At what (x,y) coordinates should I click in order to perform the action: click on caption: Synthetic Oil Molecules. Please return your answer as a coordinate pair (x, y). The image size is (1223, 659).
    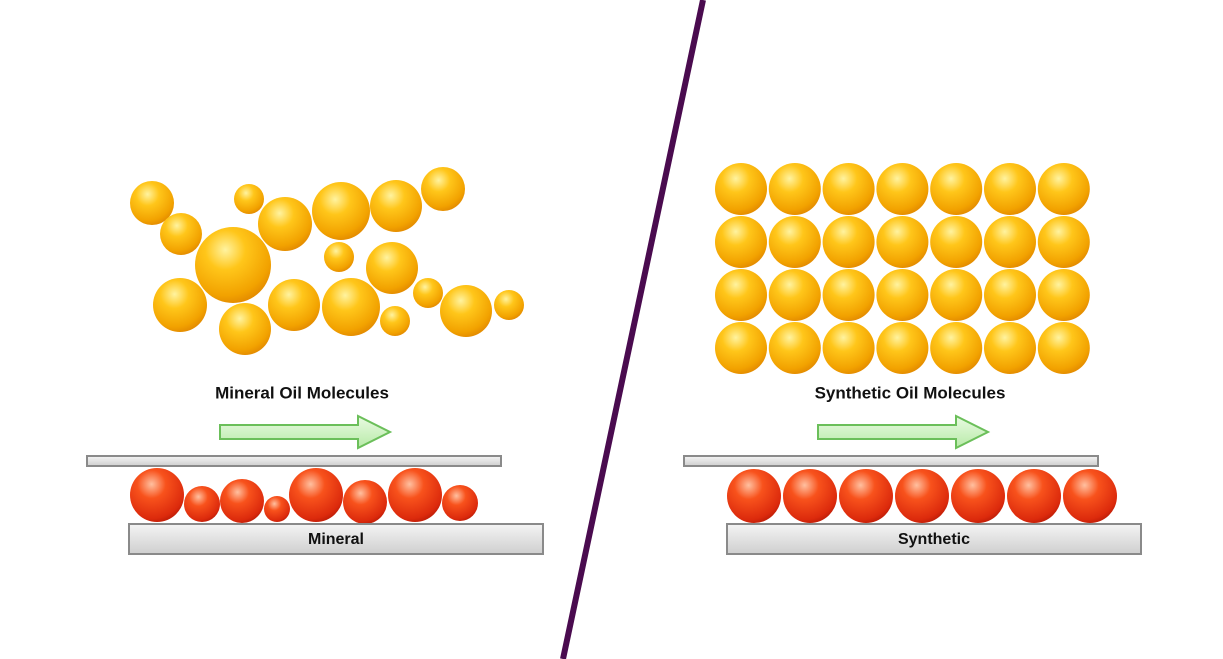
    Looking at the image, I should click on (910, 392).